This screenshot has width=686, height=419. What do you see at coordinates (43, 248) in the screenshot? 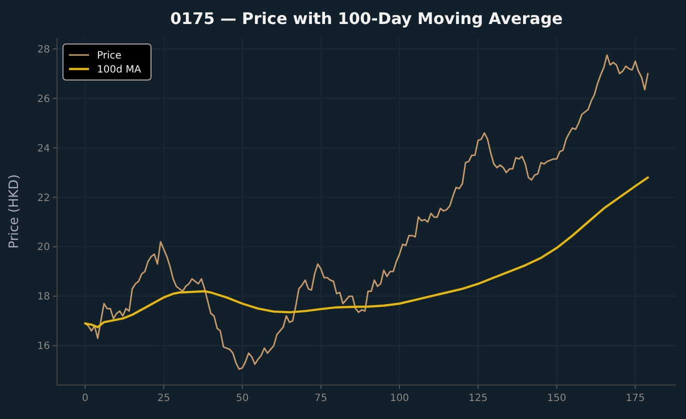
I see `y-tick-label: 20` at bounding box center [43, 248].